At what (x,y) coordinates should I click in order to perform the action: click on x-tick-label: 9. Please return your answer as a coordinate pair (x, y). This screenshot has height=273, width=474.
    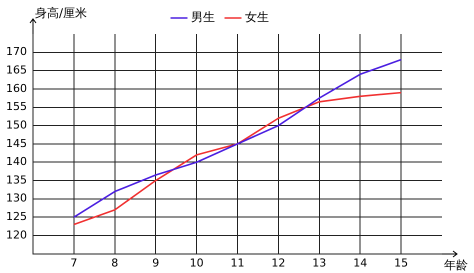
    Looking at the image, I should click on (156, 263).